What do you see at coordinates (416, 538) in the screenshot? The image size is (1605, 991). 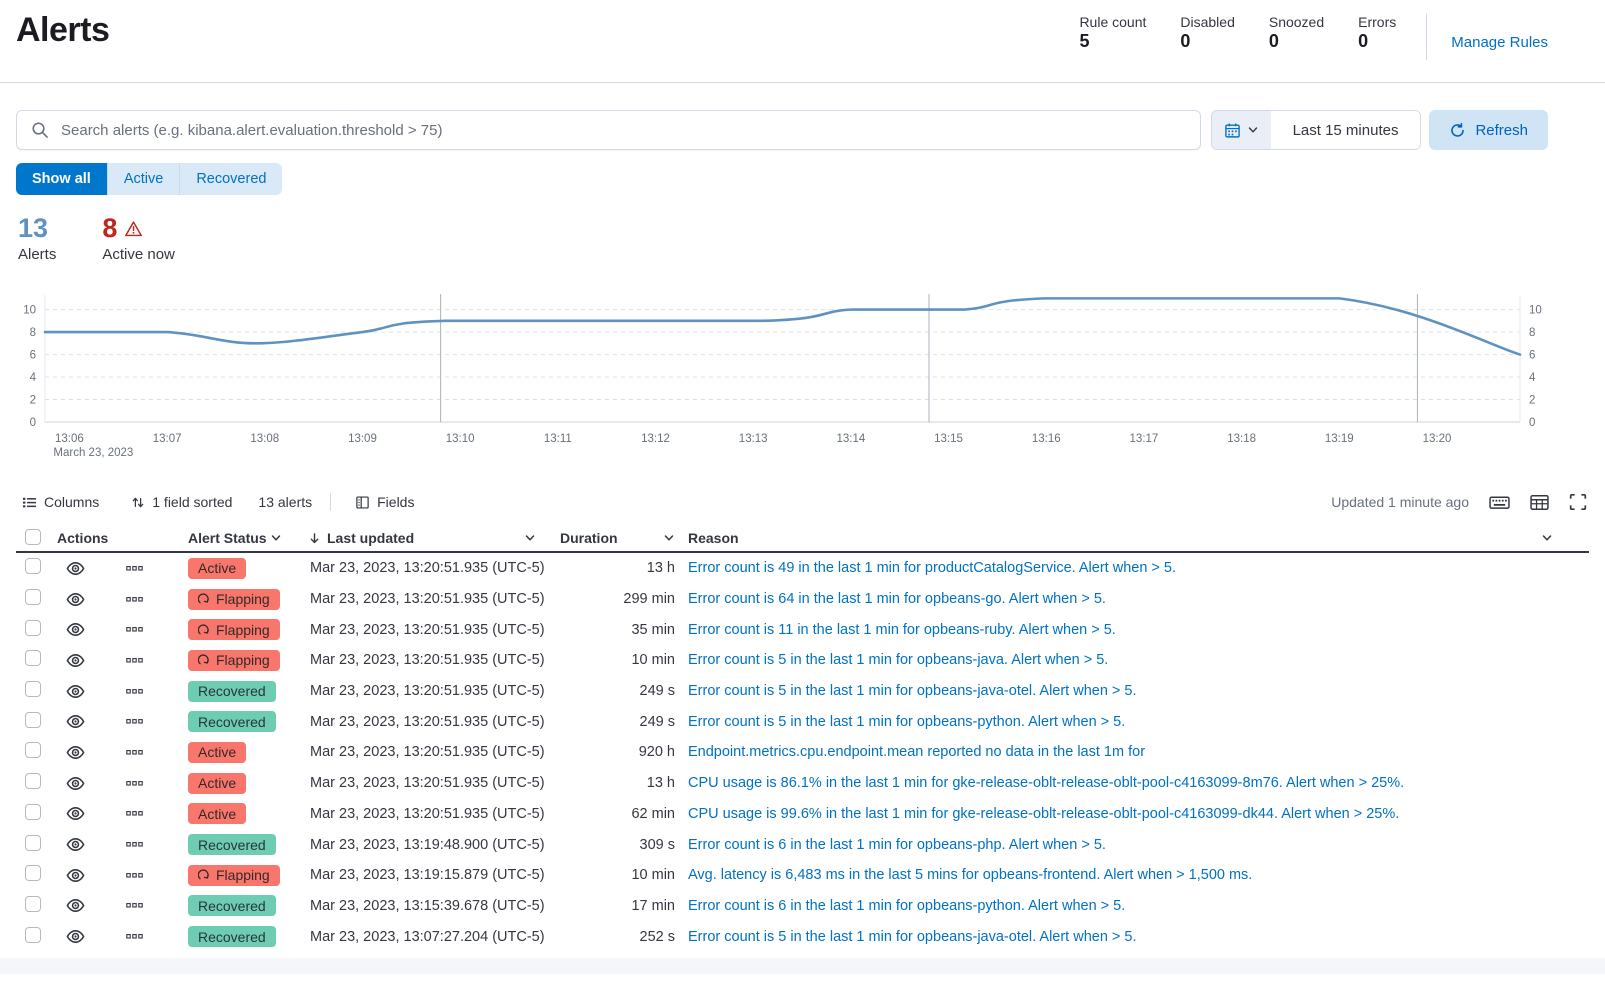 I see `column-header-last-updated: Last updated` at bounding box center [416, 538].